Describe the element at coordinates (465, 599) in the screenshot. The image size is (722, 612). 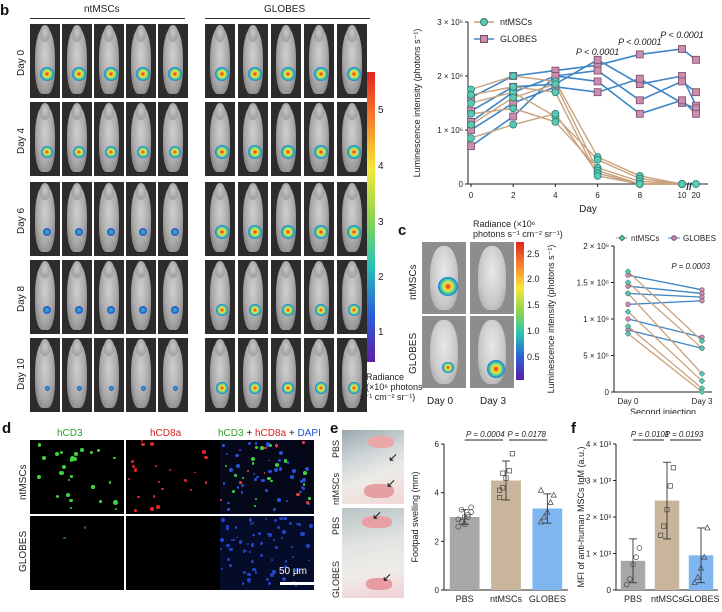
I see `x-tick-label: PBS` at that location.